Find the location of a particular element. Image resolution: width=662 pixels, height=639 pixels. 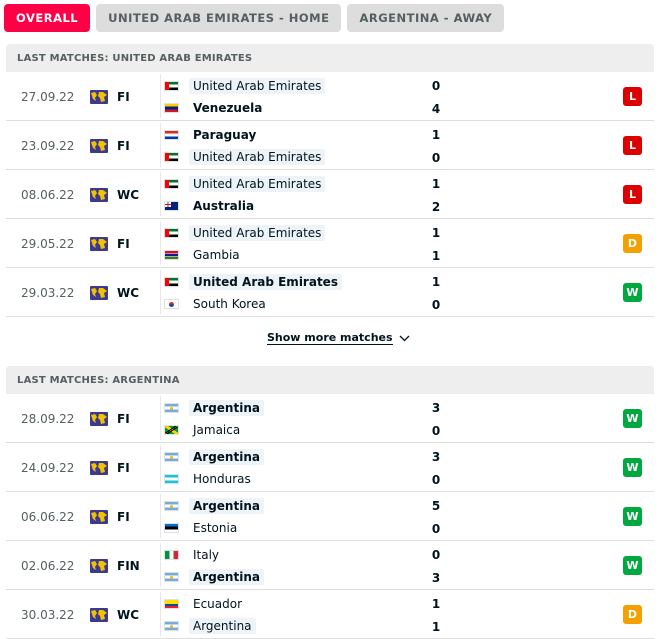

show-more-matches-button: Show more matches is located at coordinates (338, 338).